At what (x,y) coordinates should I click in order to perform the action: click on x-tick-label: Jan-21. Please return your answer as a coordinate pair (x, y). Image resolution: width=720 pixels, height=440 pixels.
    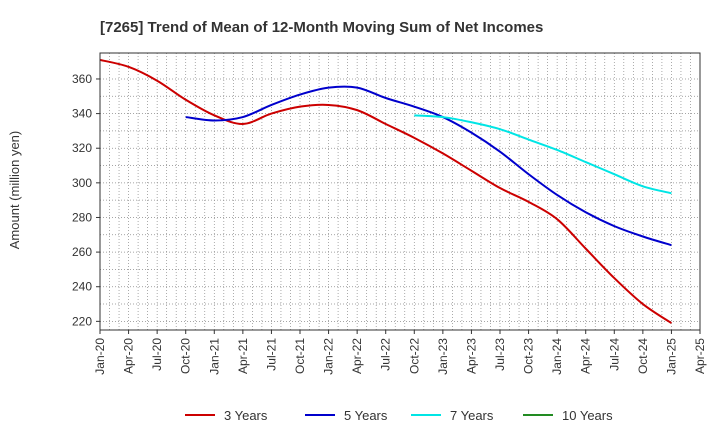
    Looking at the image, I should click on (214, 356).